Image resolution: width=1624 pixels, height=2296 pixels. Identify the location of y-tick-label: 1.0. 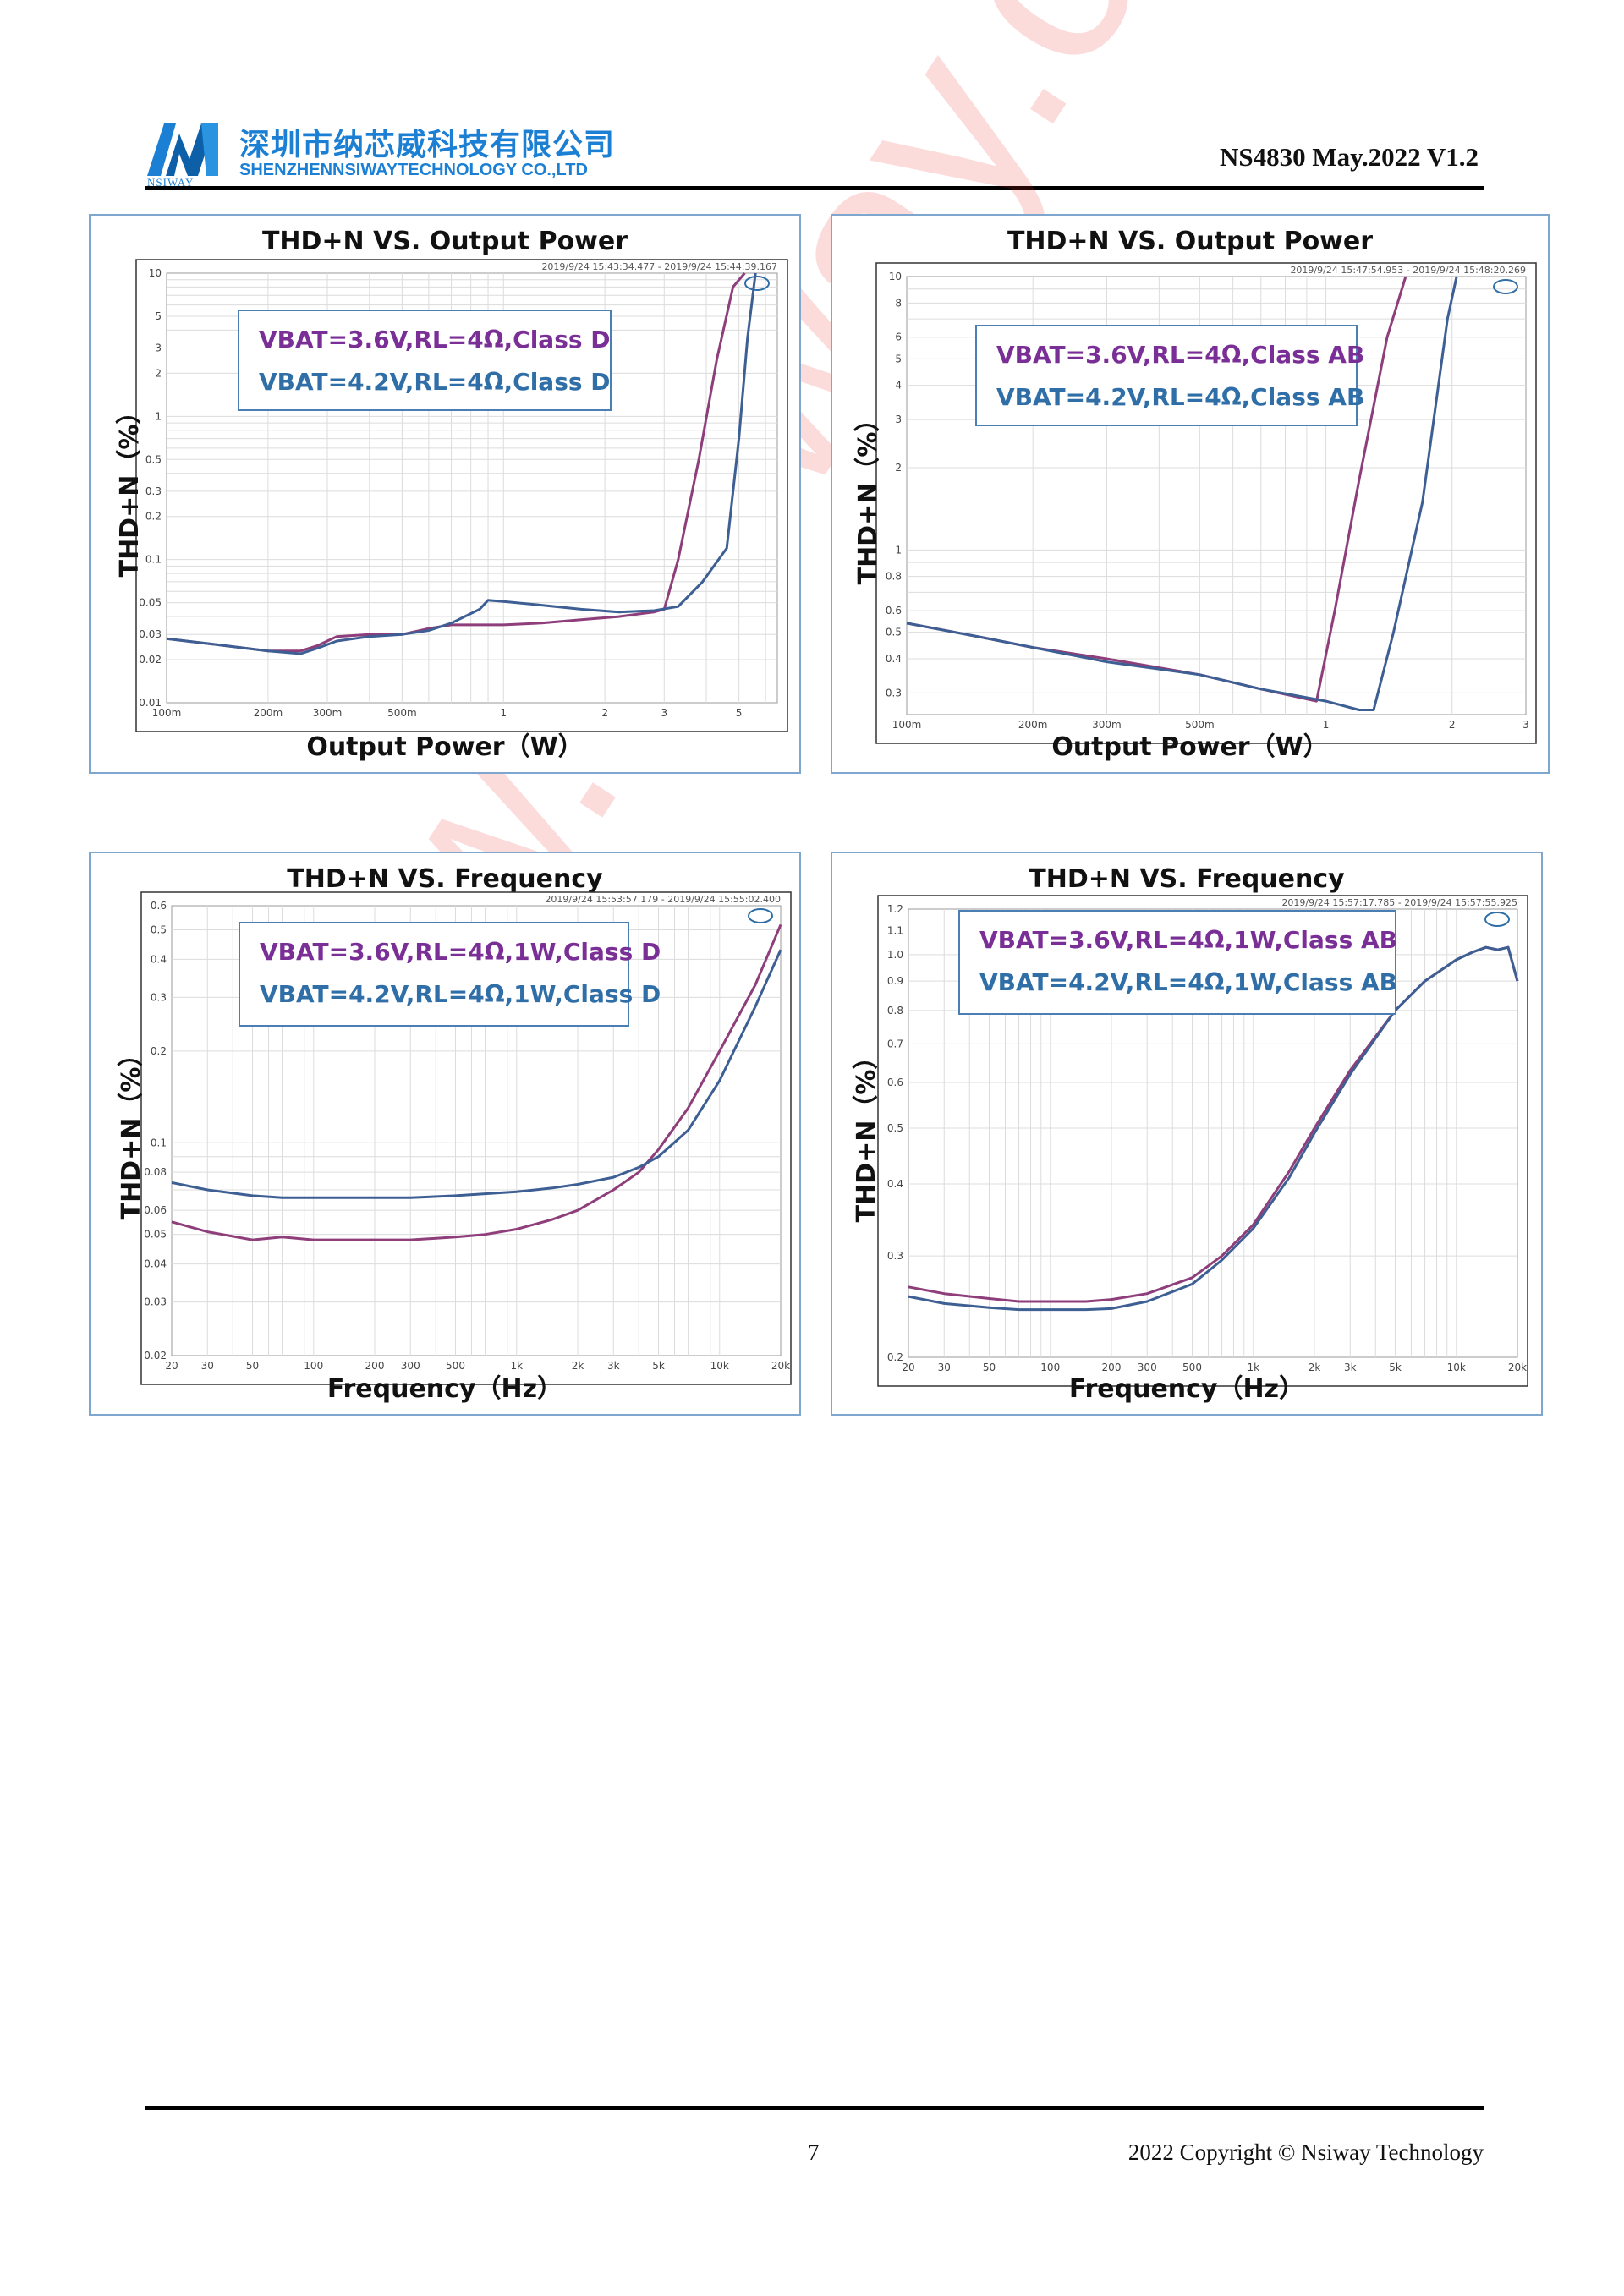
(895, 955).